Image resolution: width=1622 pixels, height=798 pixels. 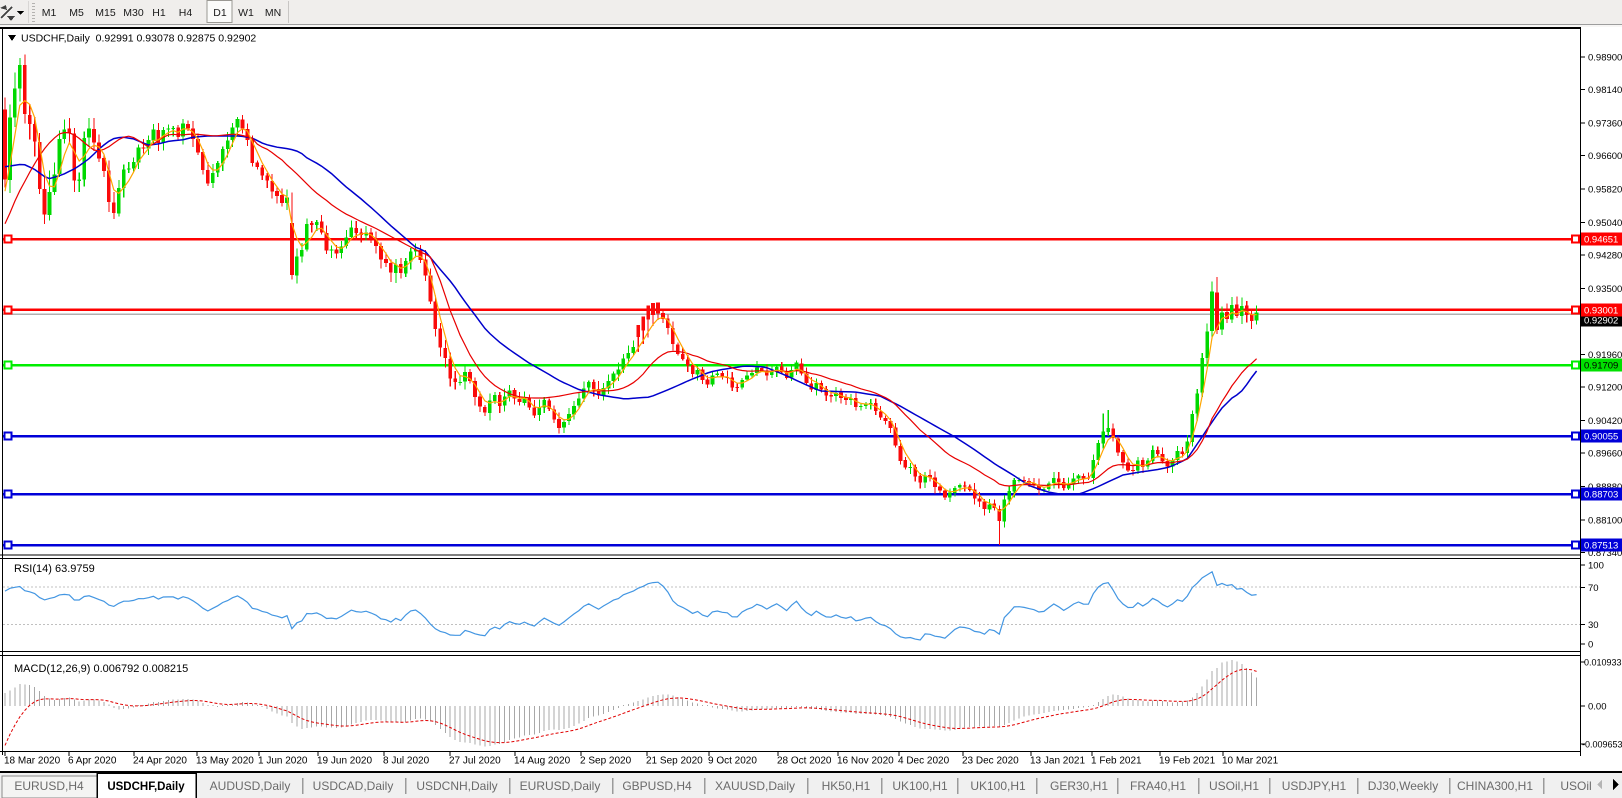 What do you see at coordinates (1596, 566) in the screenshot?
I see `svg-text: 100` at bounding box center [1596, 566].